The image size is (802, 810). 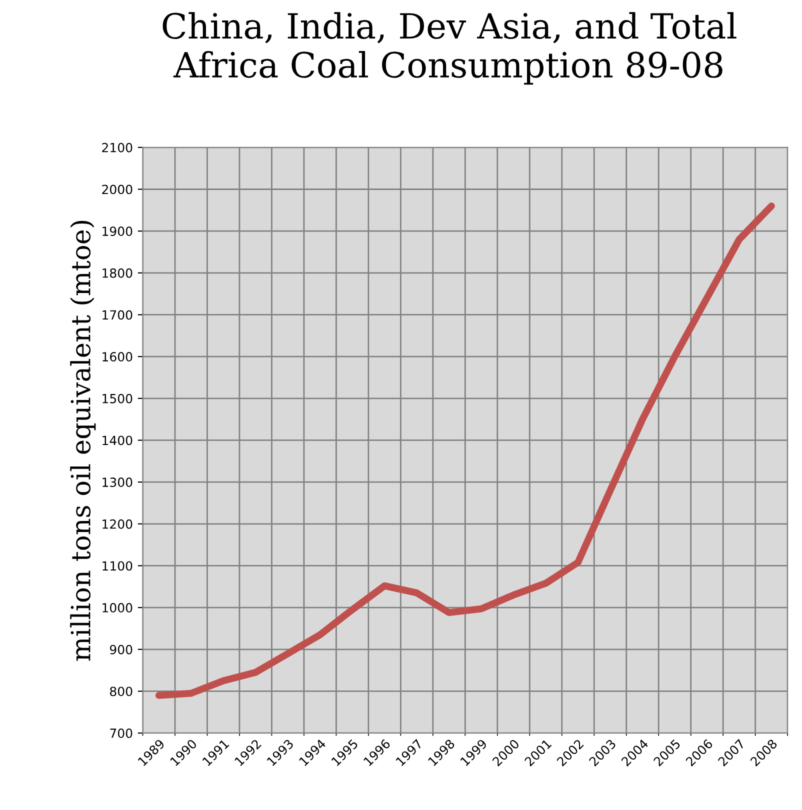 What do you see at coordinates (117, 231) in the screenshot?
I see `y-tick-label: 1900` at bounding box center [117, 231].